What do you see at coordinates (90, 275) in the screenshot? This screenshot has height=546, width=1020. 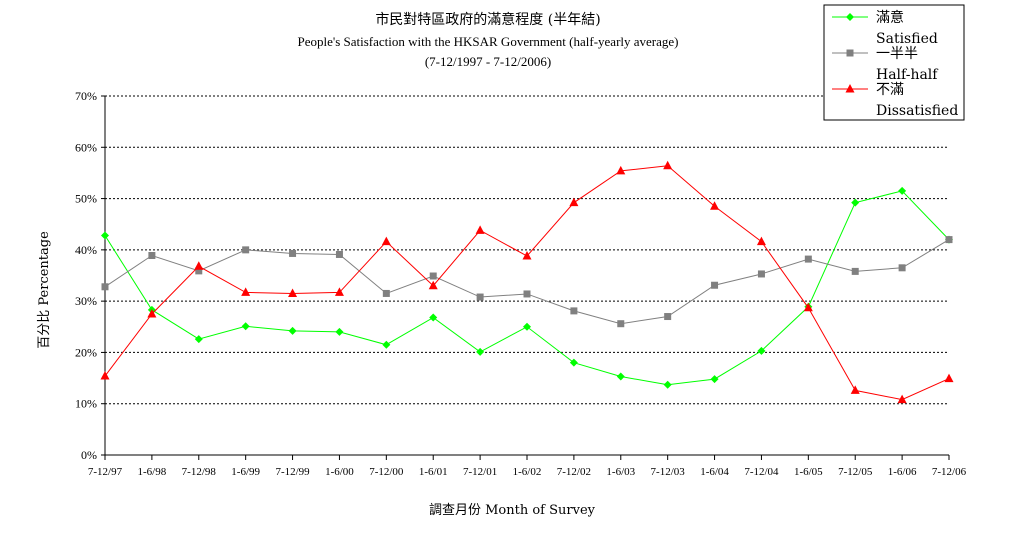 I see `y-axis-ticks: 0% 10% 20% 30% 40% 50% 60% 70%` at bounding box center [90, 275].